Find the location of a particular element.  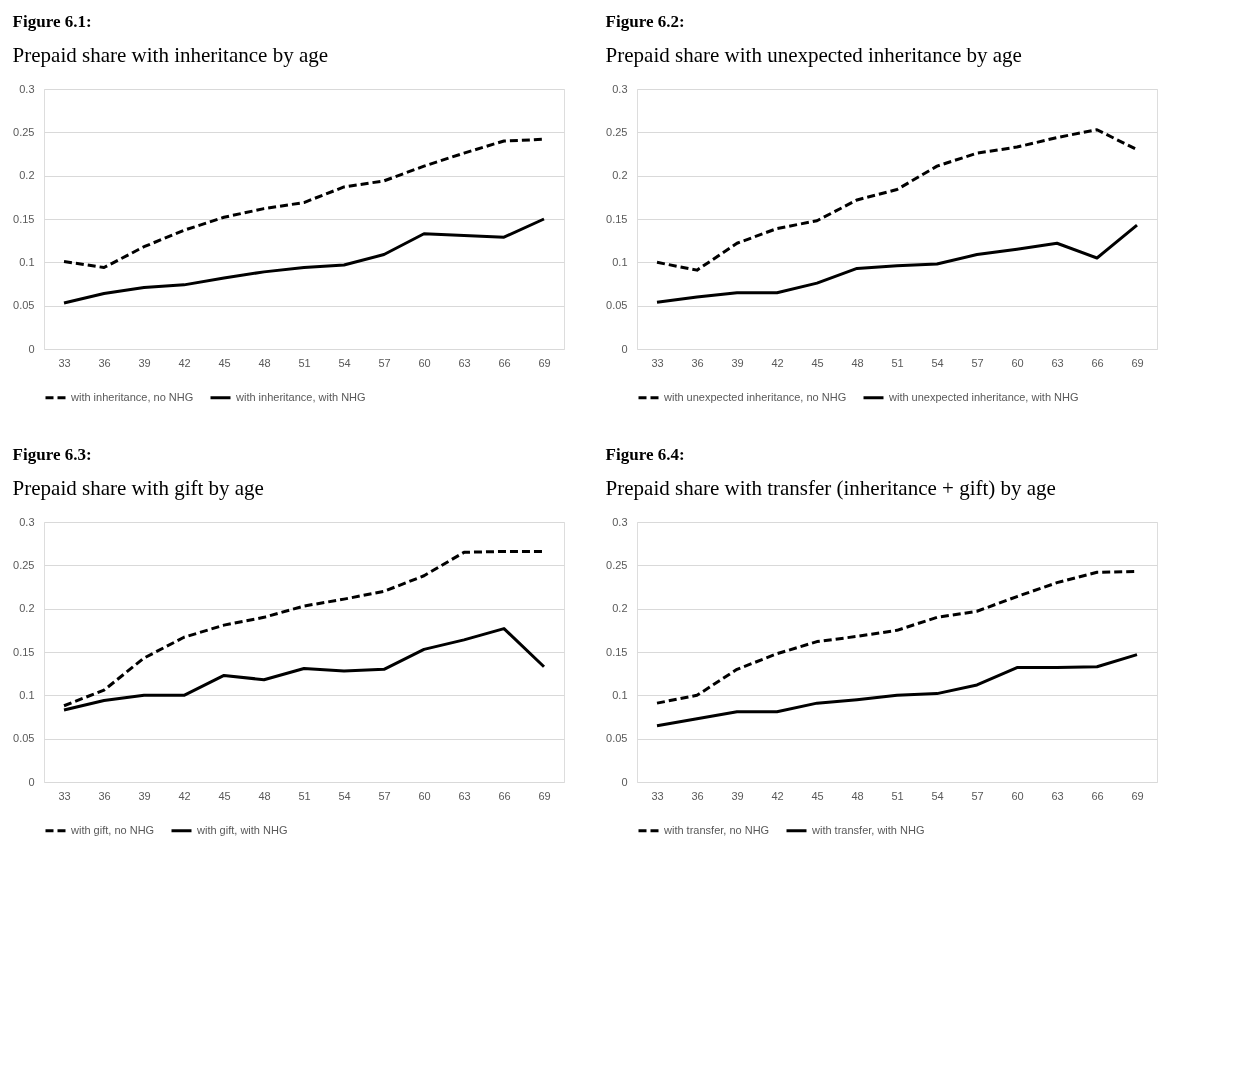

chart-title: Figure 6.3: is located at coordinates (52, 454).